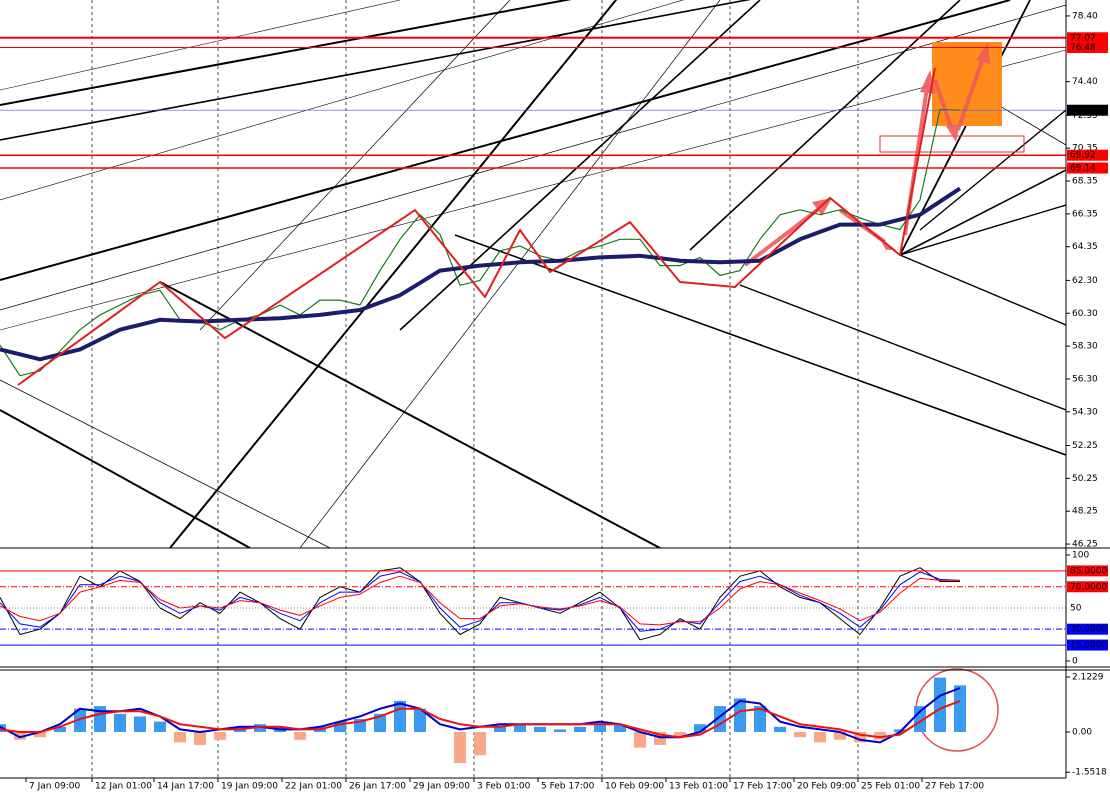  I want to click on x-tick-label: 17 Feb 17:00, so click(762, 787).